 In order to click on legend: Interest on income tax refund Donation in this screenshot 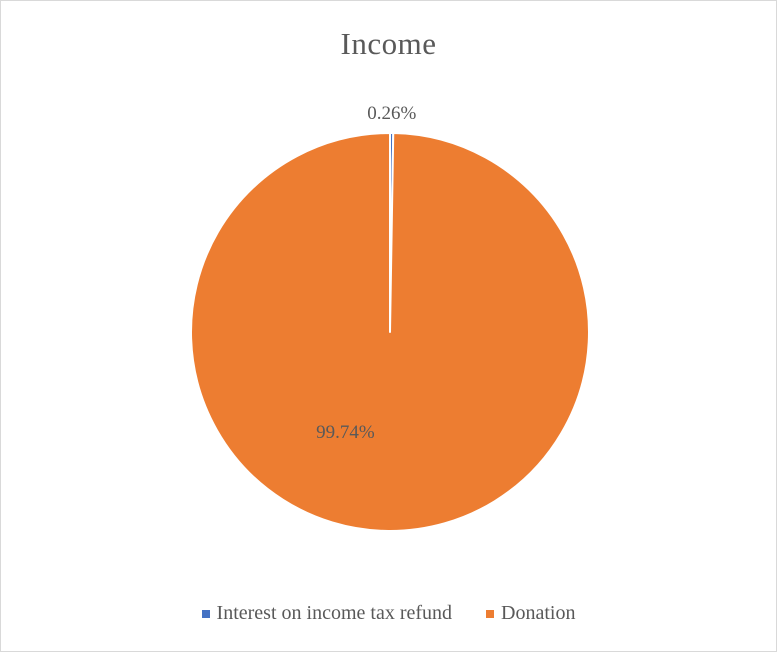, I will do `click(388, 613)`.